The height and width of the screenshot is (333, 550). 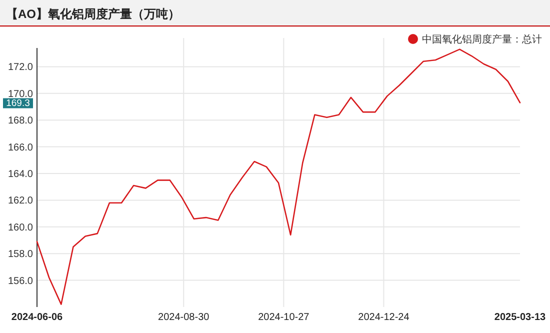 What do you see at coordinates (21, 228) in the screenshot?
I see `y-tick-label: 160.0` at bounding box center [21, 228].